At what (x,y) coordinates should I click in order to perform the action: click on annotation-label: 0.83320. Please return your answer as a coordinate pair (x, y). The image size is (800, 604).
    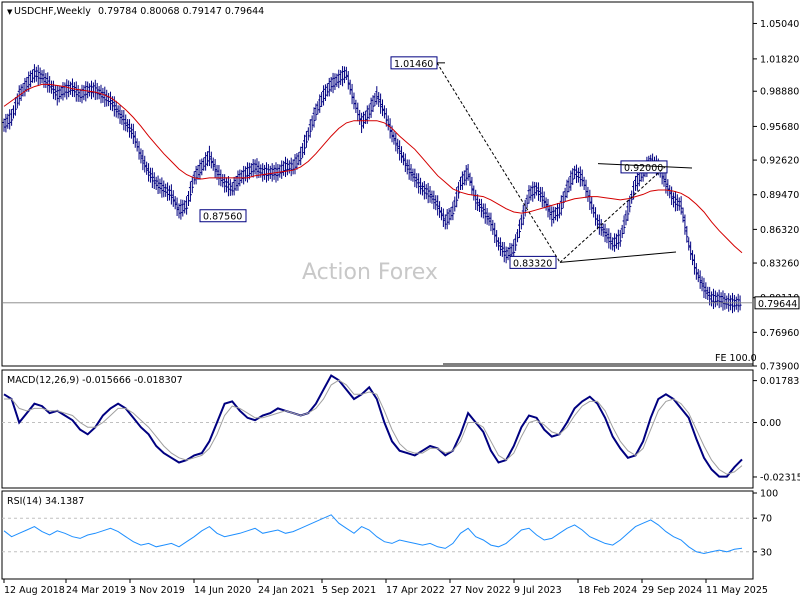
    Looking at the image, I should click on (532, 263).